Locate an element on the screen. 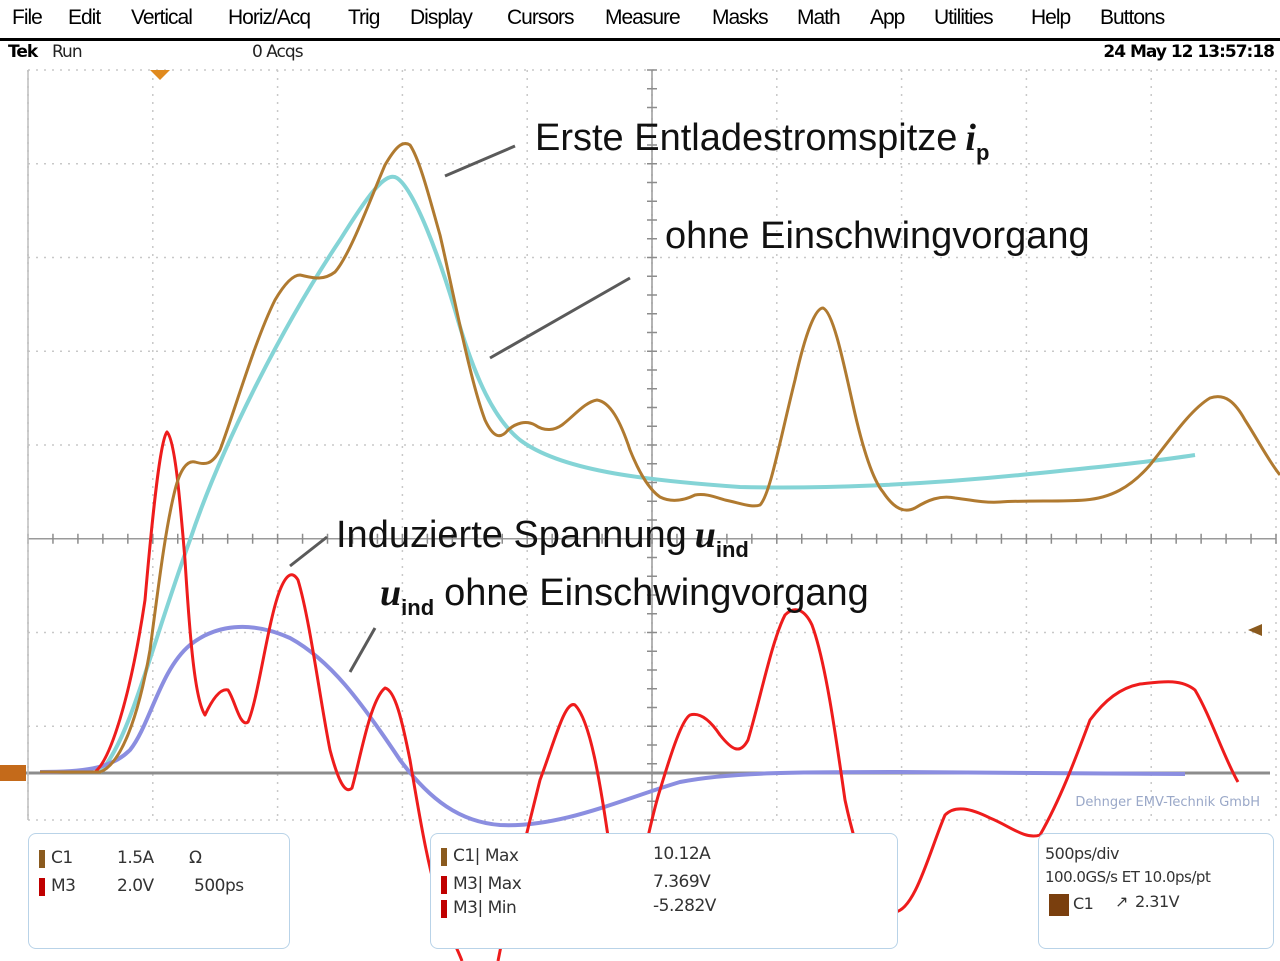 Image resolution: width=1280 pixels, height=961 pixels. channel-readout: C1 1.5A Ω M3 2.0V 500ps is located at coordinates (159, 891).